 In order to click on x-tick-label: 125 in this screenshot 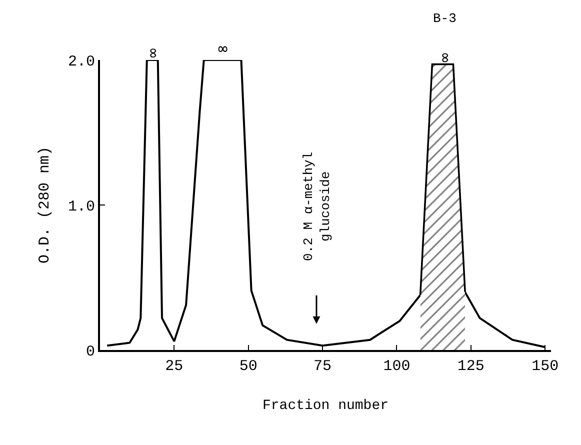, I will do `click(470, 366)`.